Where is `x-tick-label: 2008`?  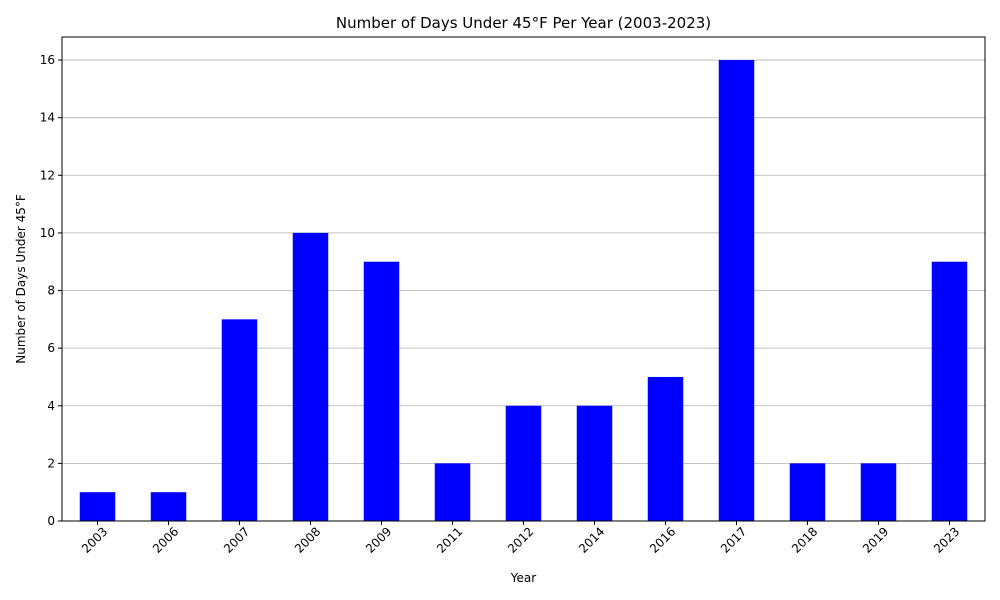
x-tick-label: 2008 is located at coordinates (307, 539).